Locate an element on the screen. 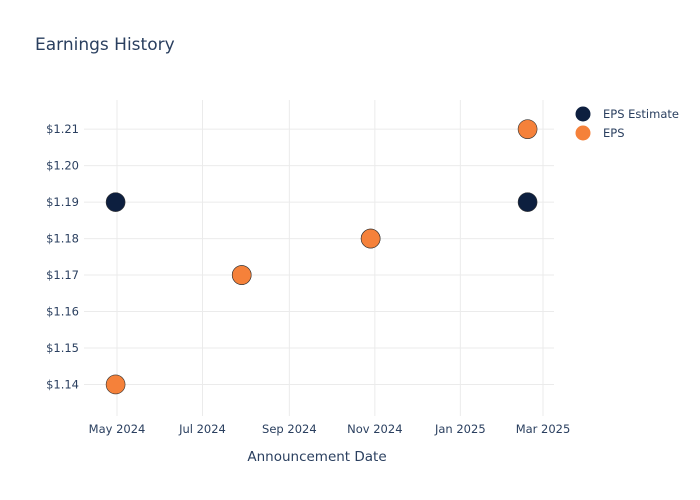 Image resolution: width=700 pixels, height=500 pixels. y-tick-label: $1.20 is located at coordinates (62, 166).